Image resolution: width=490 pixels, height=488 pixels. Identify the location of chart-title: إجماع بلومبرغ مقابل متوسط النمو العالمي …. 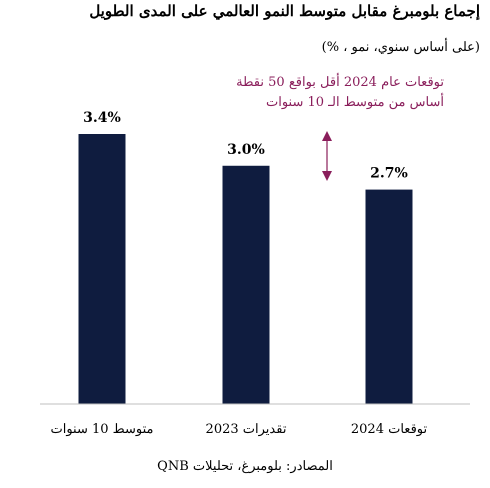
(284, 11).